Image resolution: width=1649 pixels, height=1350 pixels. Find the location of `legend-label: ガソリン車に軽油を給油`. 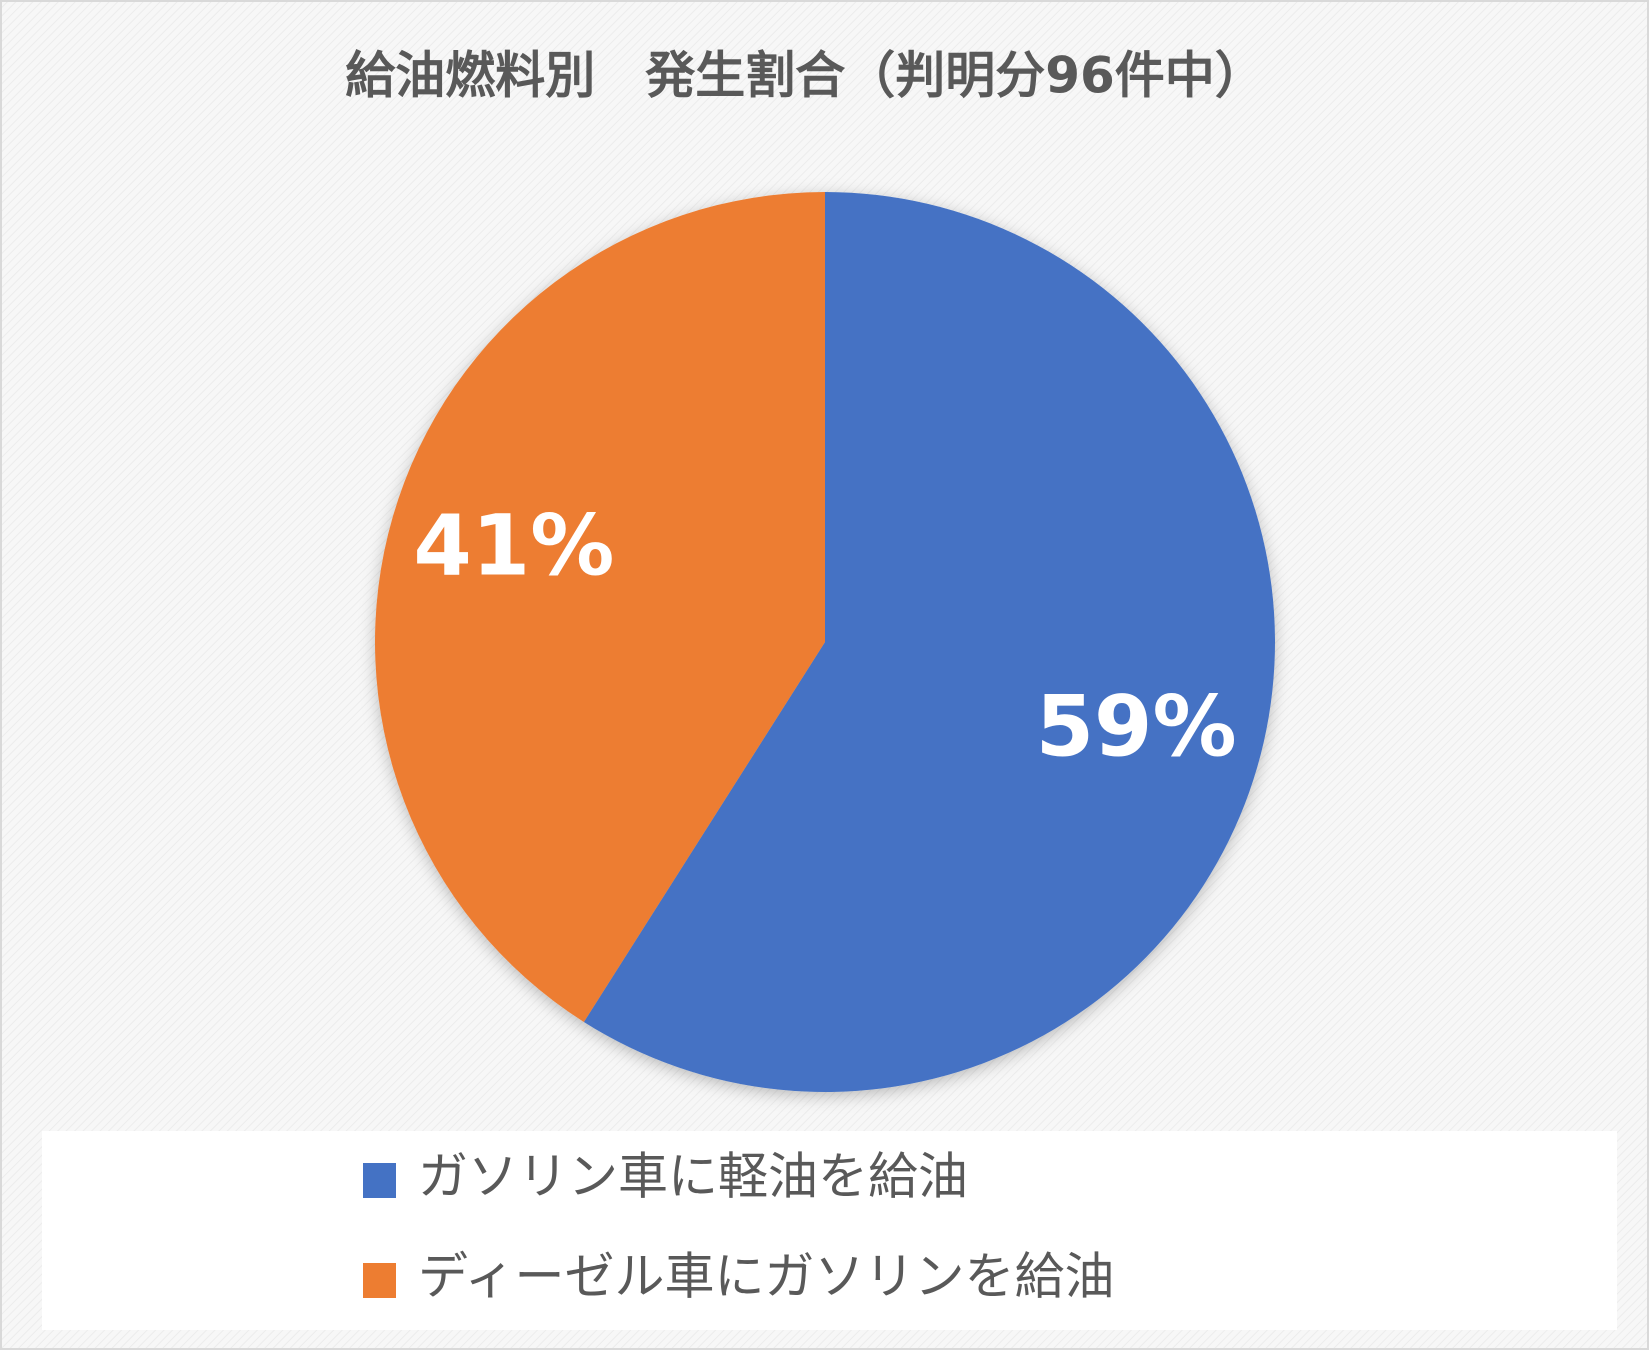

legend-label: ガソリン車に軽油を給油 is located at coordinates (693, 1177).